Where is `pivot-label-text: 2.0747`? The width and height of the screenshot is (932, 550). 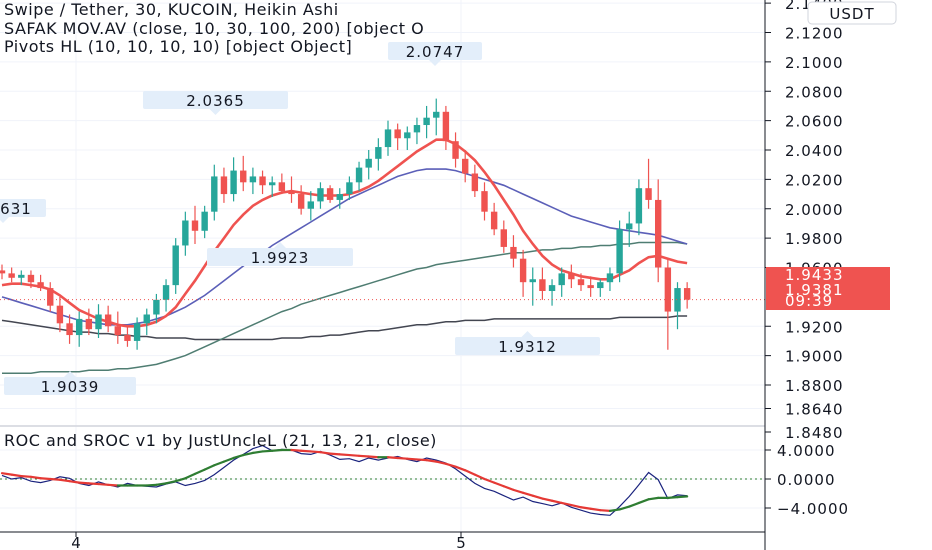 pivot-label-text: 2.0747 is located at coordinates (435, 52).